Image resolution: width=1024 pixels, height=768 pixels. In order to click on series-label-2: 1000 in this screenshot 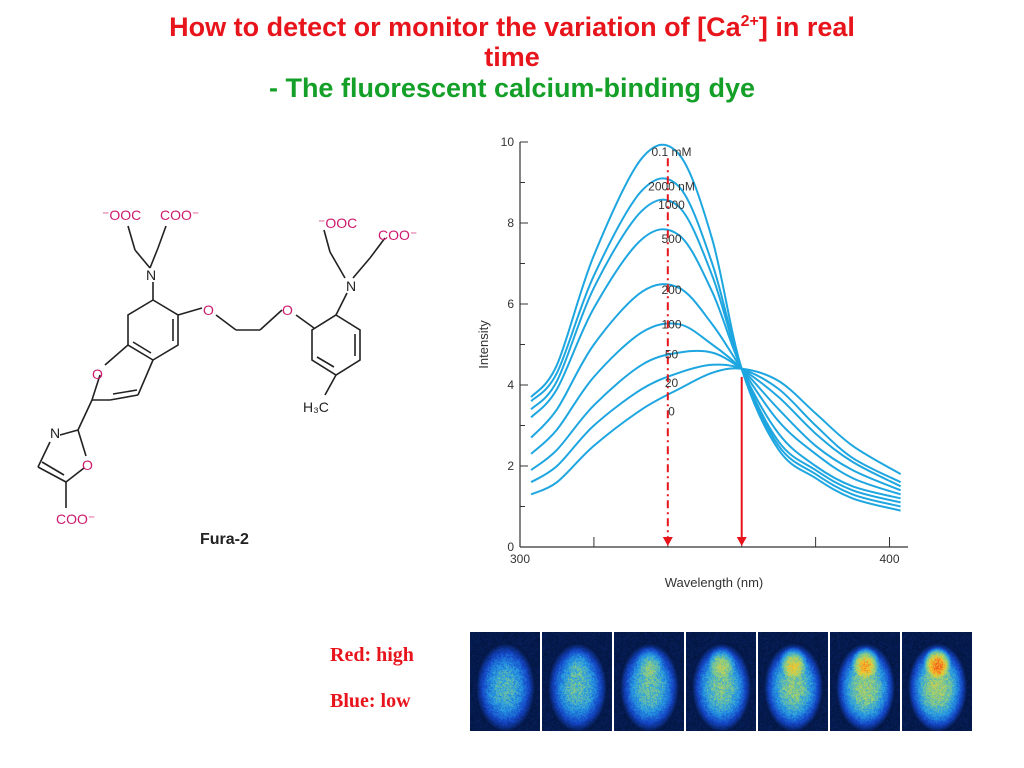, I will do `click(671, 205)`.